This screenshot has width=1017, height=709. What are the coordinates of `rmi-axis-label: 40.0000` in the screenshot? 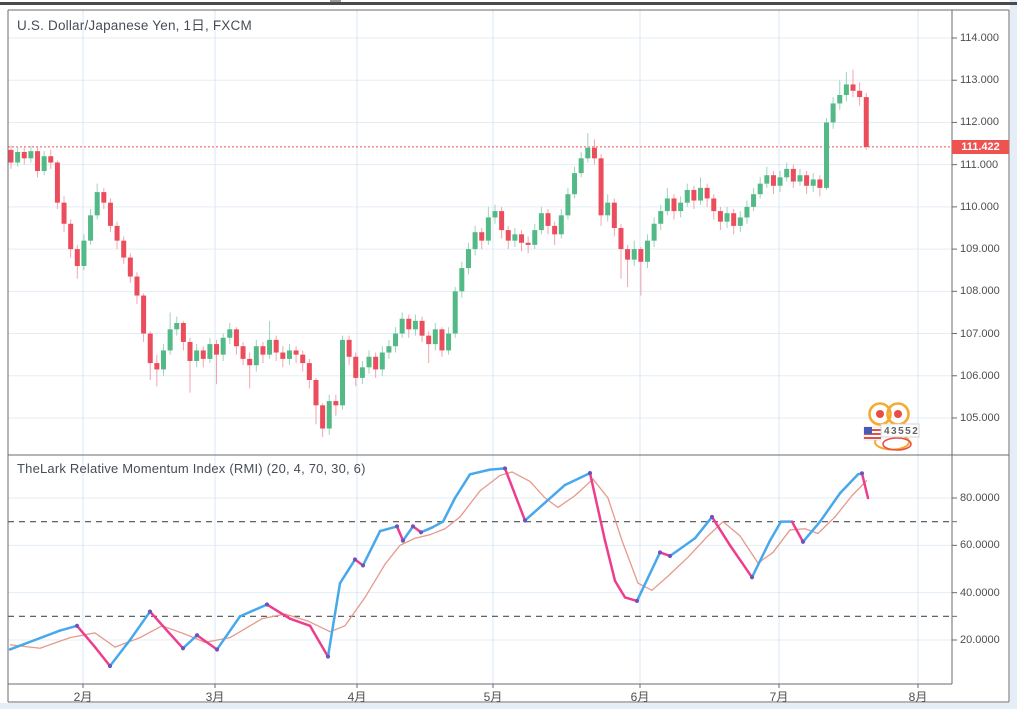 It's located at (980, 592).